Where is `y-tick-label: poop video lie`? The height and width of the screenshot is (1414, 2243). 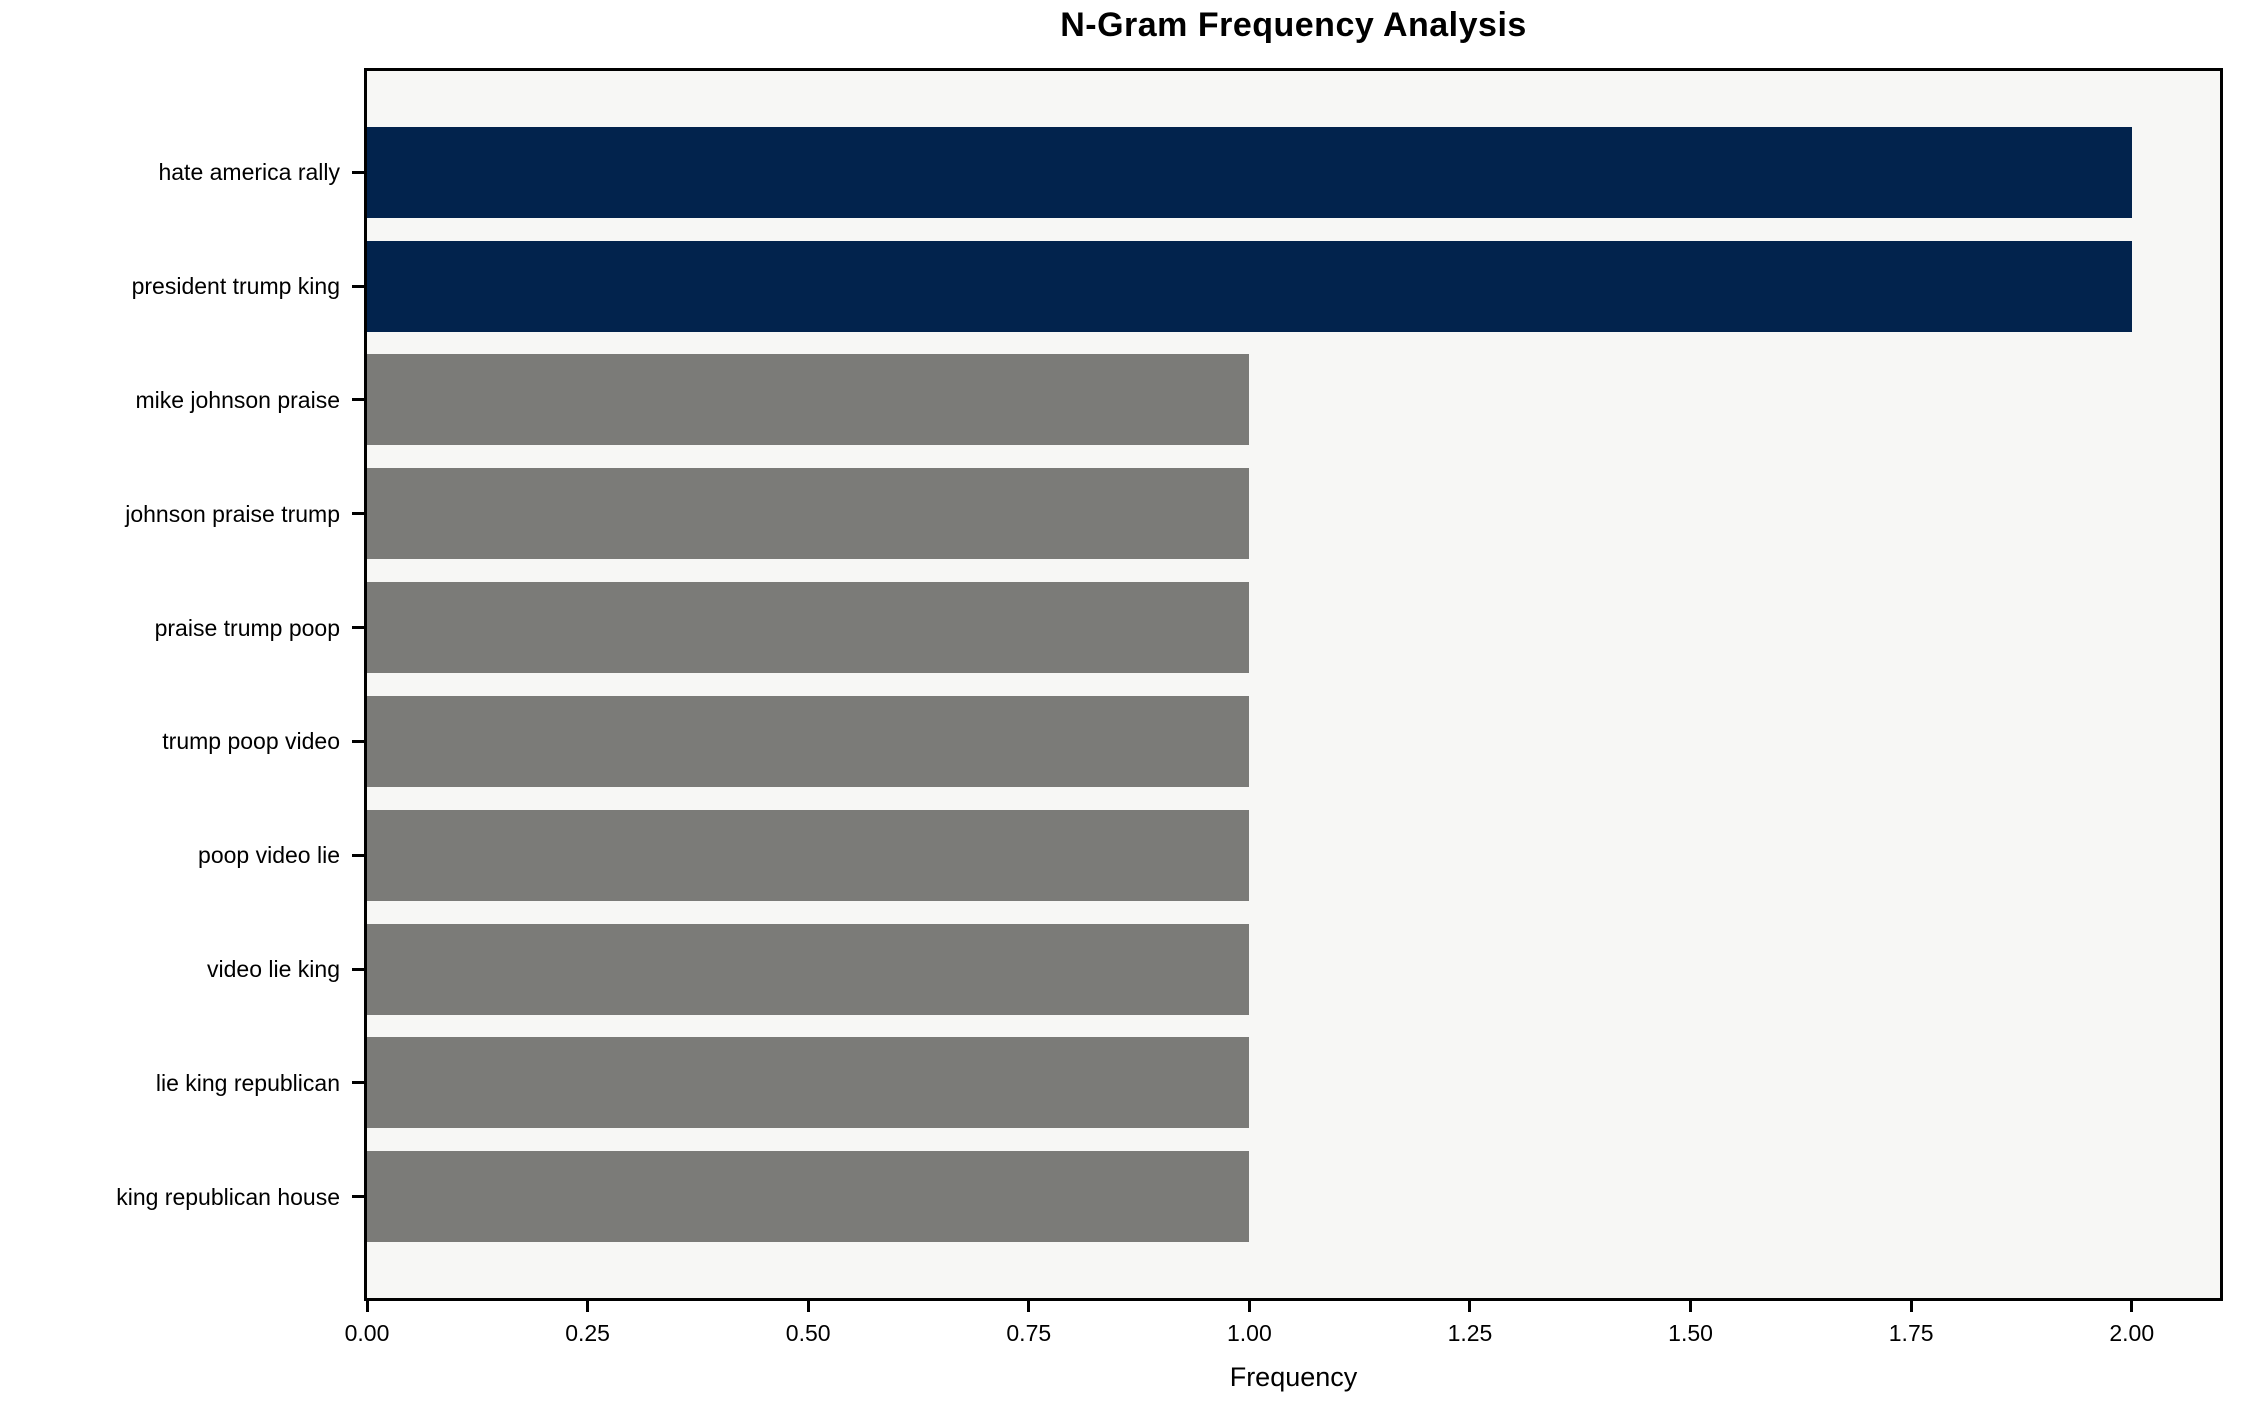
y-tick-label: poop video lie is located at coordinates (269, 855).